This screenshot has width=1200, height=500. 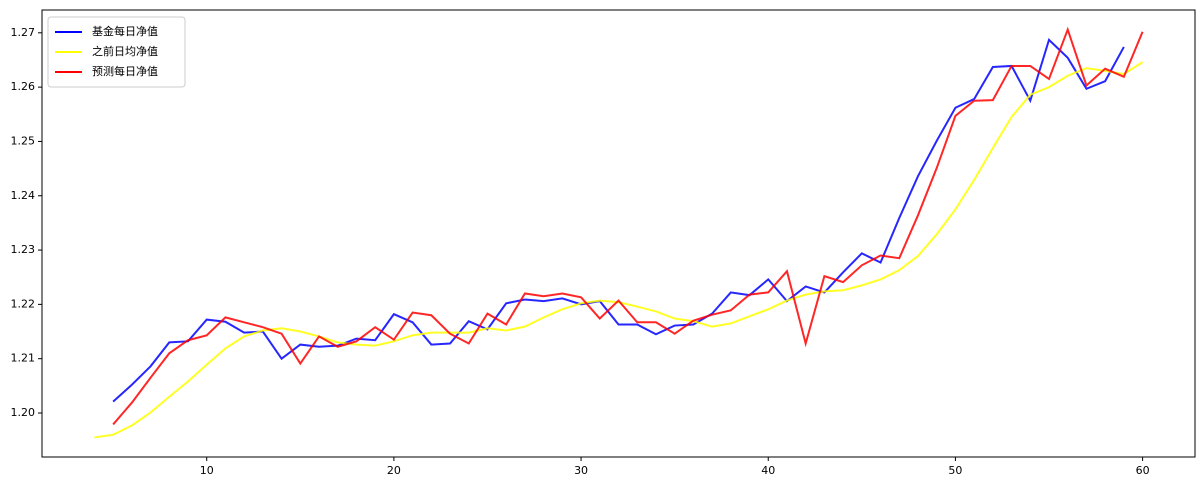 What do you see at coordinates (23, 412) in the screenshot?
I see `y-tick-label: 1.20` at bounding box center [23, 412].